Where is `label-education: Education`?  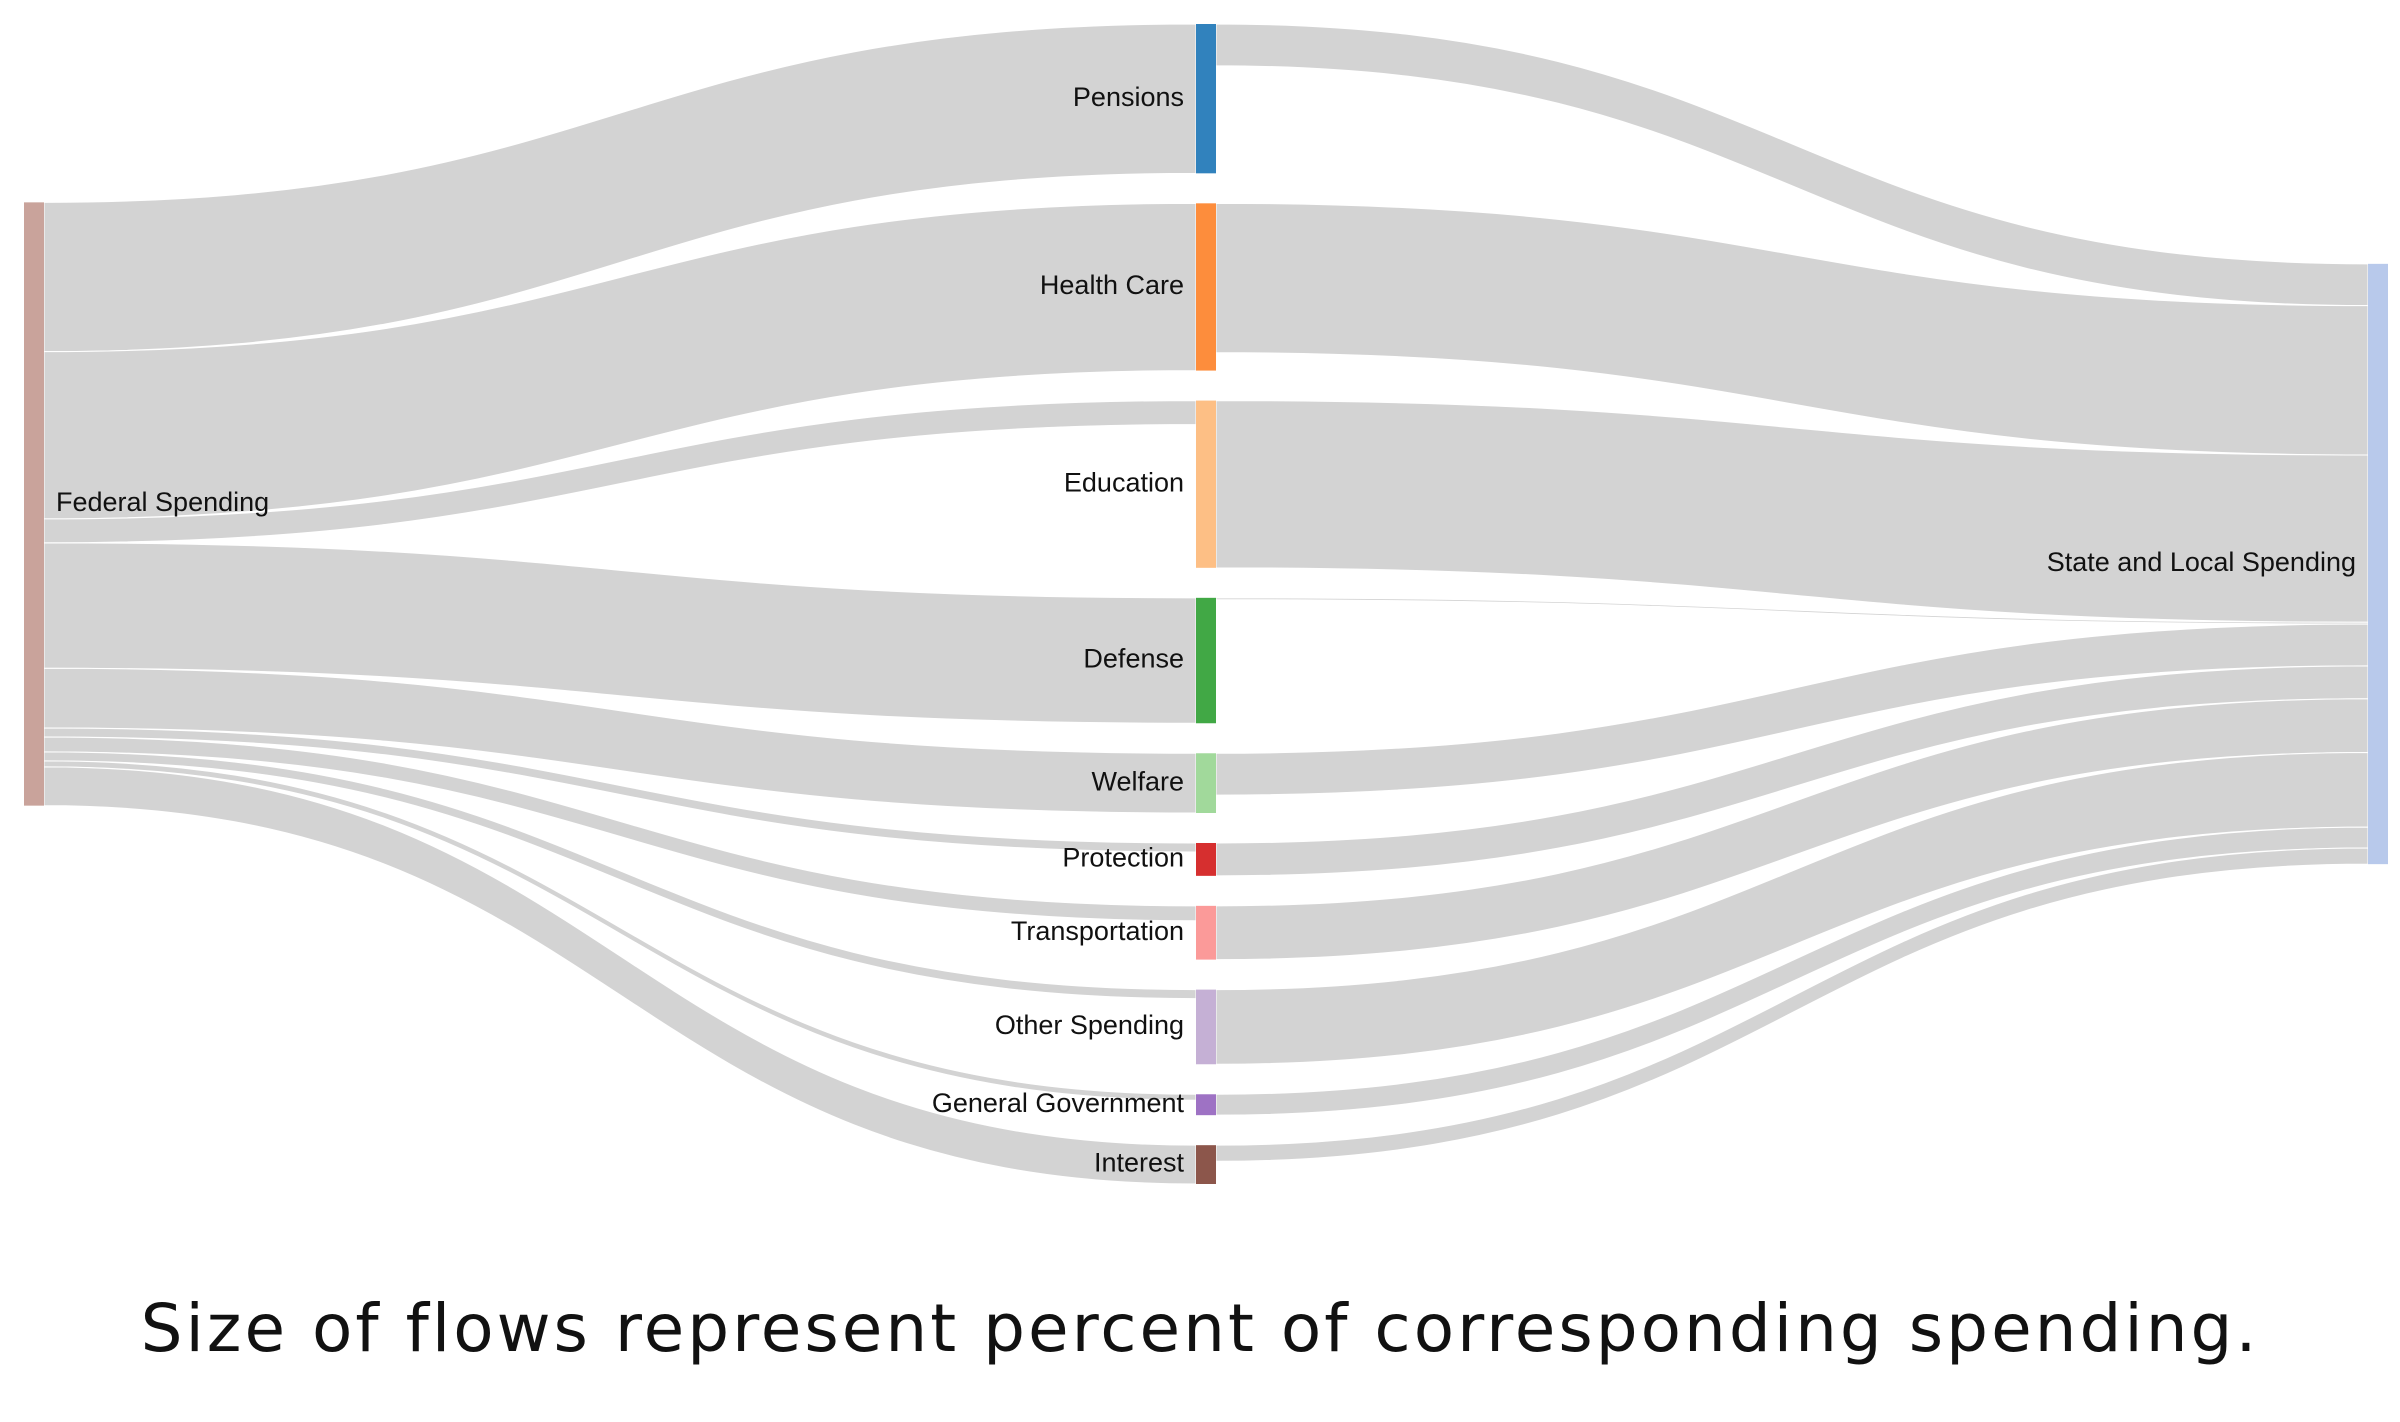 label-education: Education is located at coordinates (1124, 482).